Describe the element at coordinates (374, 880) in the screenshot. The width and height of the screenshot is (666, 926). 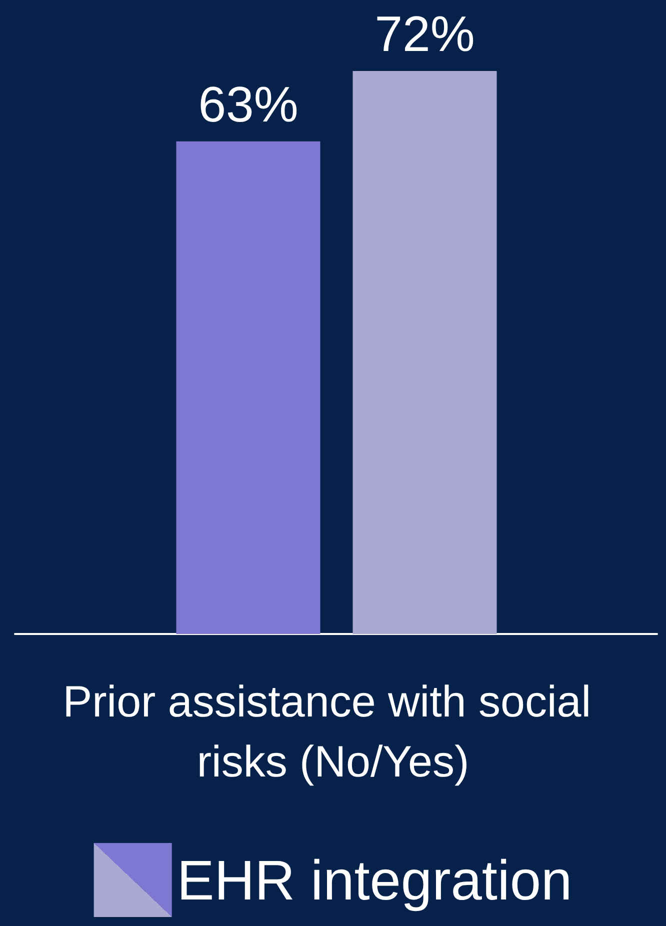
I see `legend-label: EHR integration` at that location.